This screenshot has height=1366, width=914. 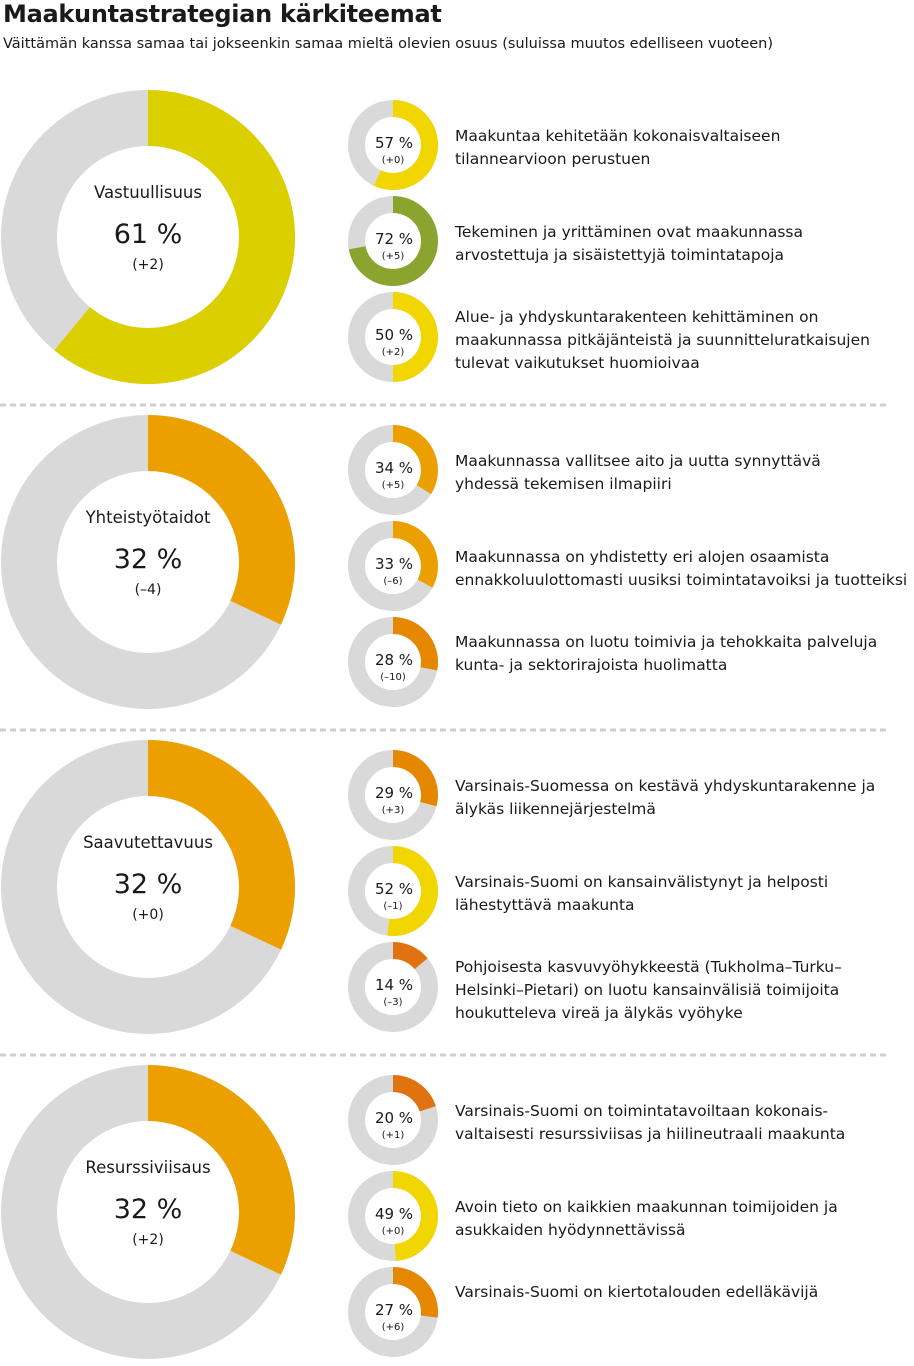 I want to click on statement-value: 34 %, so click(x=394, y=468).